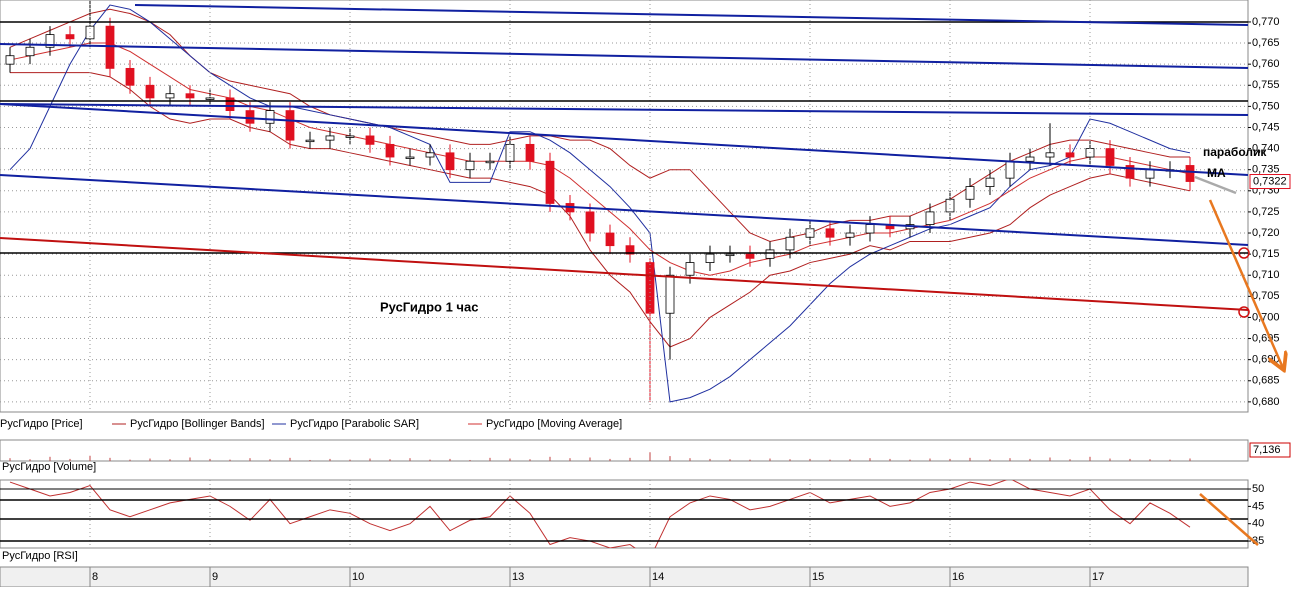  I want to click on value-label: 7,136, so click(1267, 450).